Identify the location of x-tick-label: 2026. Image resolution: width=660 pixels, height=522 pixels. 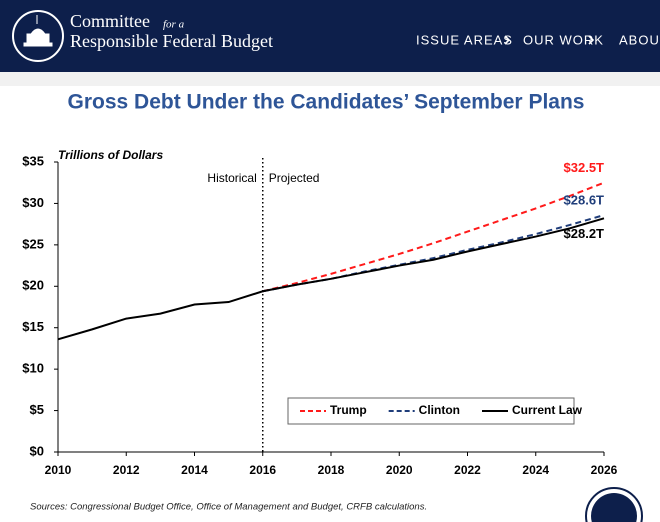
(604, 470).